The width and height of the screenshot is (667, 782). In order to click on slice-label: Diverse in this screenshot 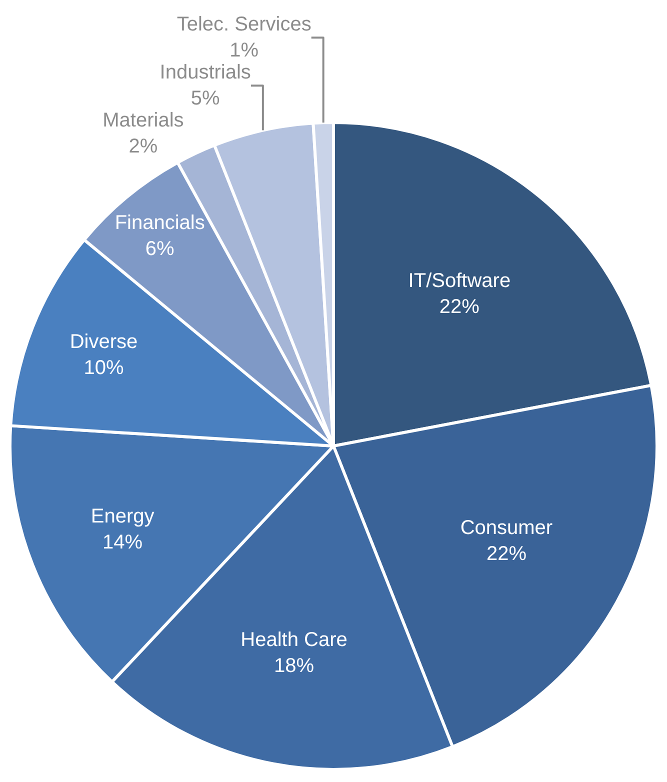, I will do `click(104, 342)`.